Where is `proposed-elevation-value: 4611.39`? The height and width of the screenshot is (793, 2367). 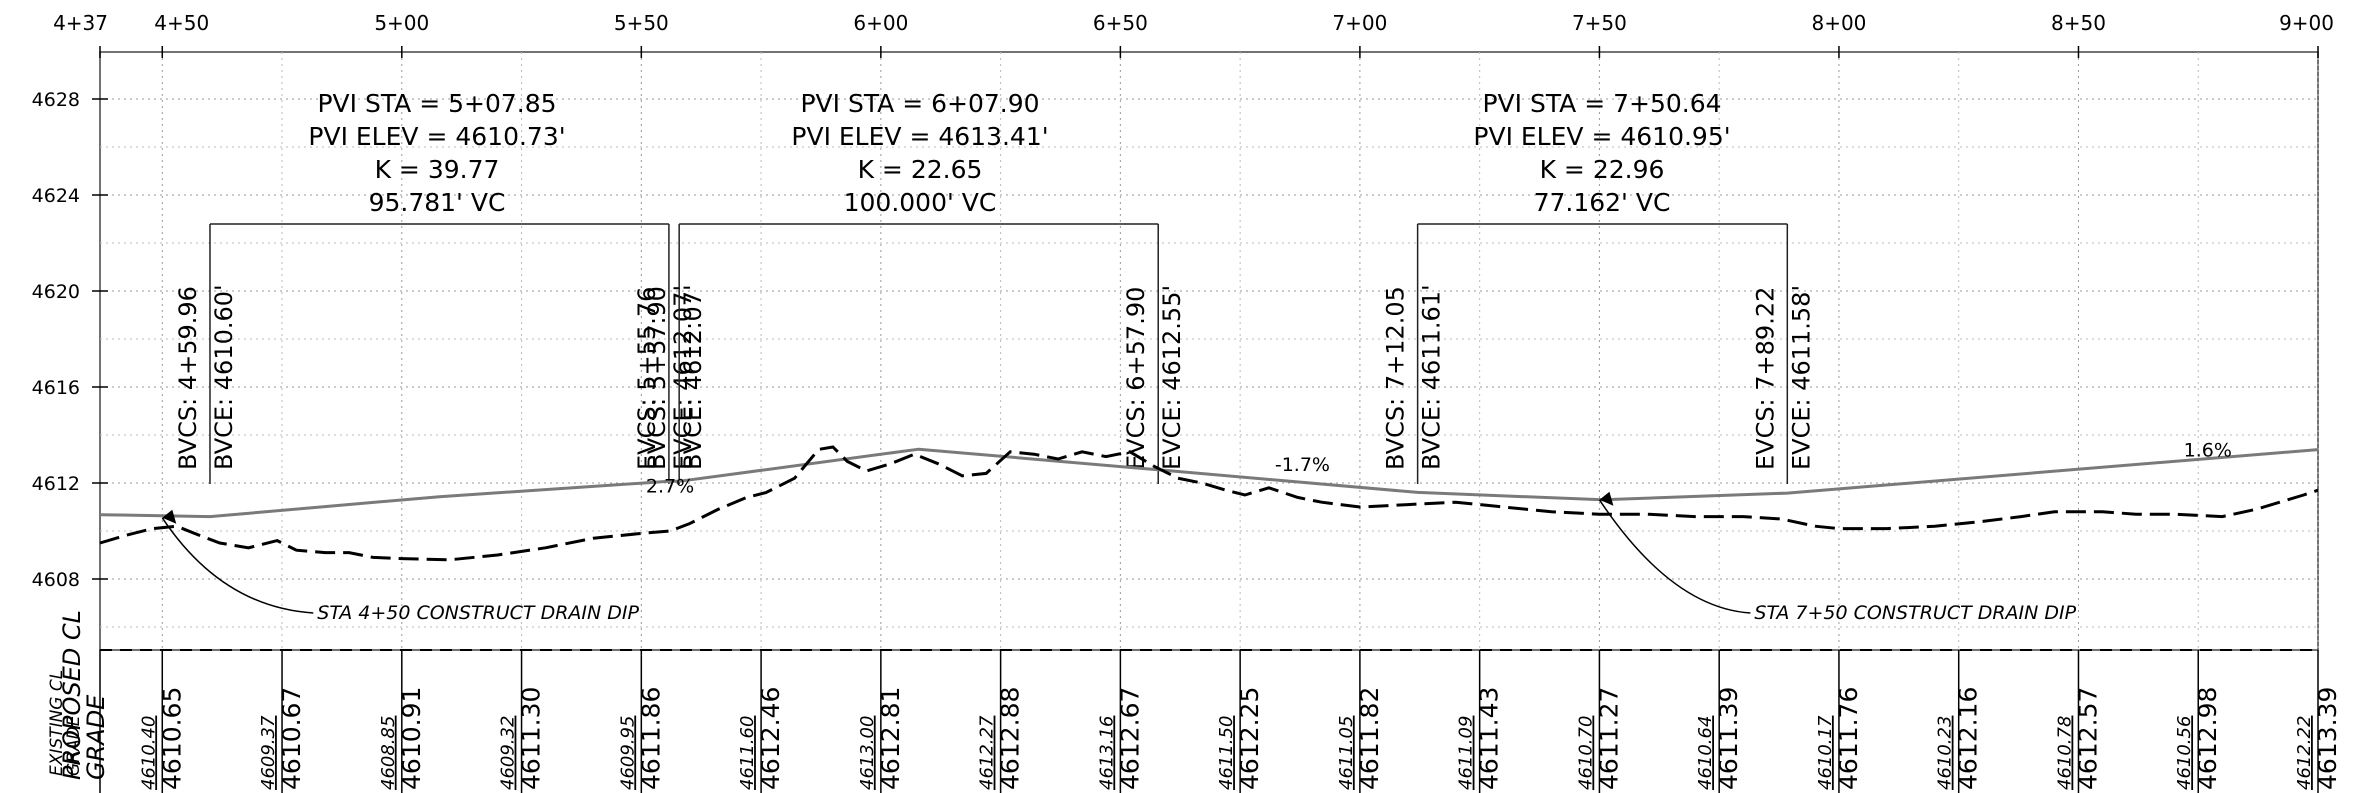 proposed-elevation-value: 4611.39 is located at coordinates (1728, 738).